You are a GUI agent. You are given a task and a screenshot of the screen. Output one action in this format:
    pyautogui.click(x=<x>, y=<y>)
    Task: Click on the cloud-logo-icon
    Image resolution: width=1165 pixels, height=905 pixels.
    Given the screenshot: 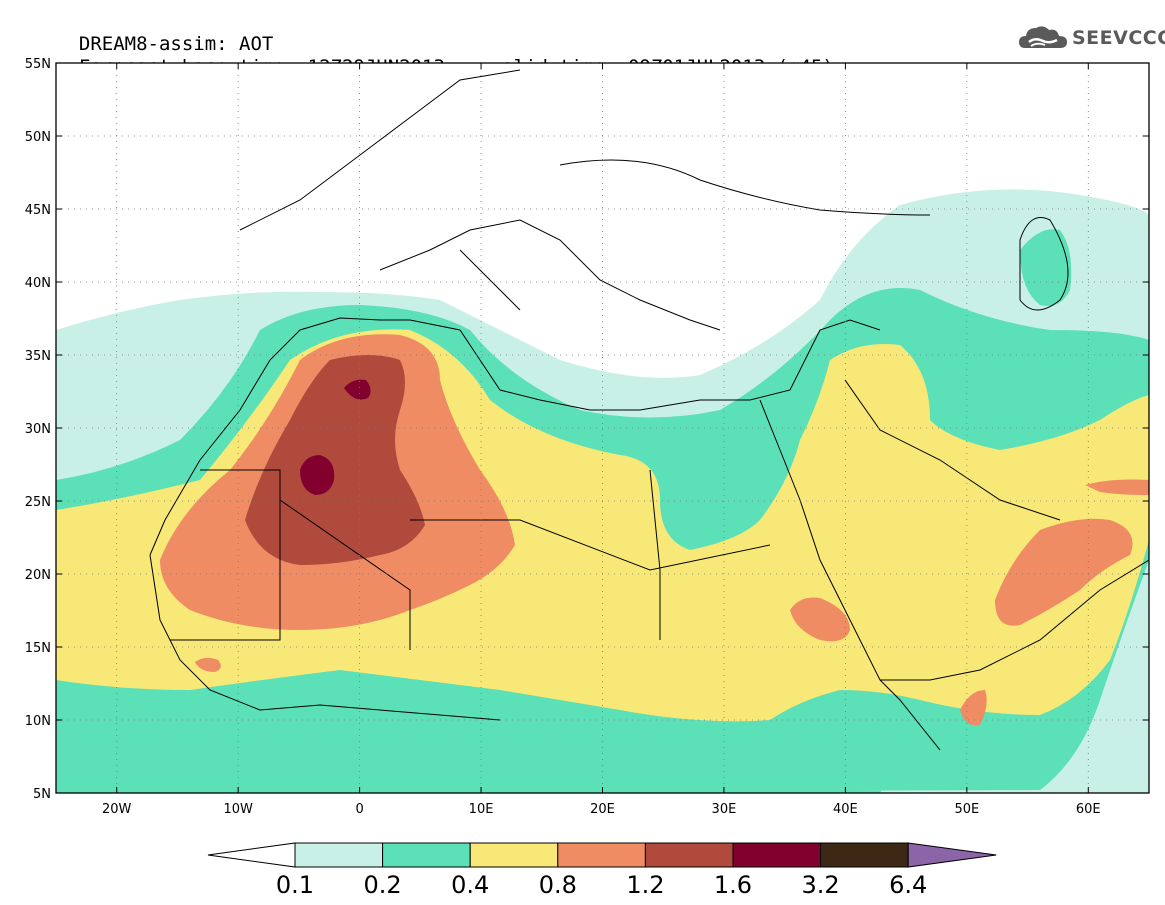 What is the action you would take?
    pyautogui.click(x=1043, y=37)
    